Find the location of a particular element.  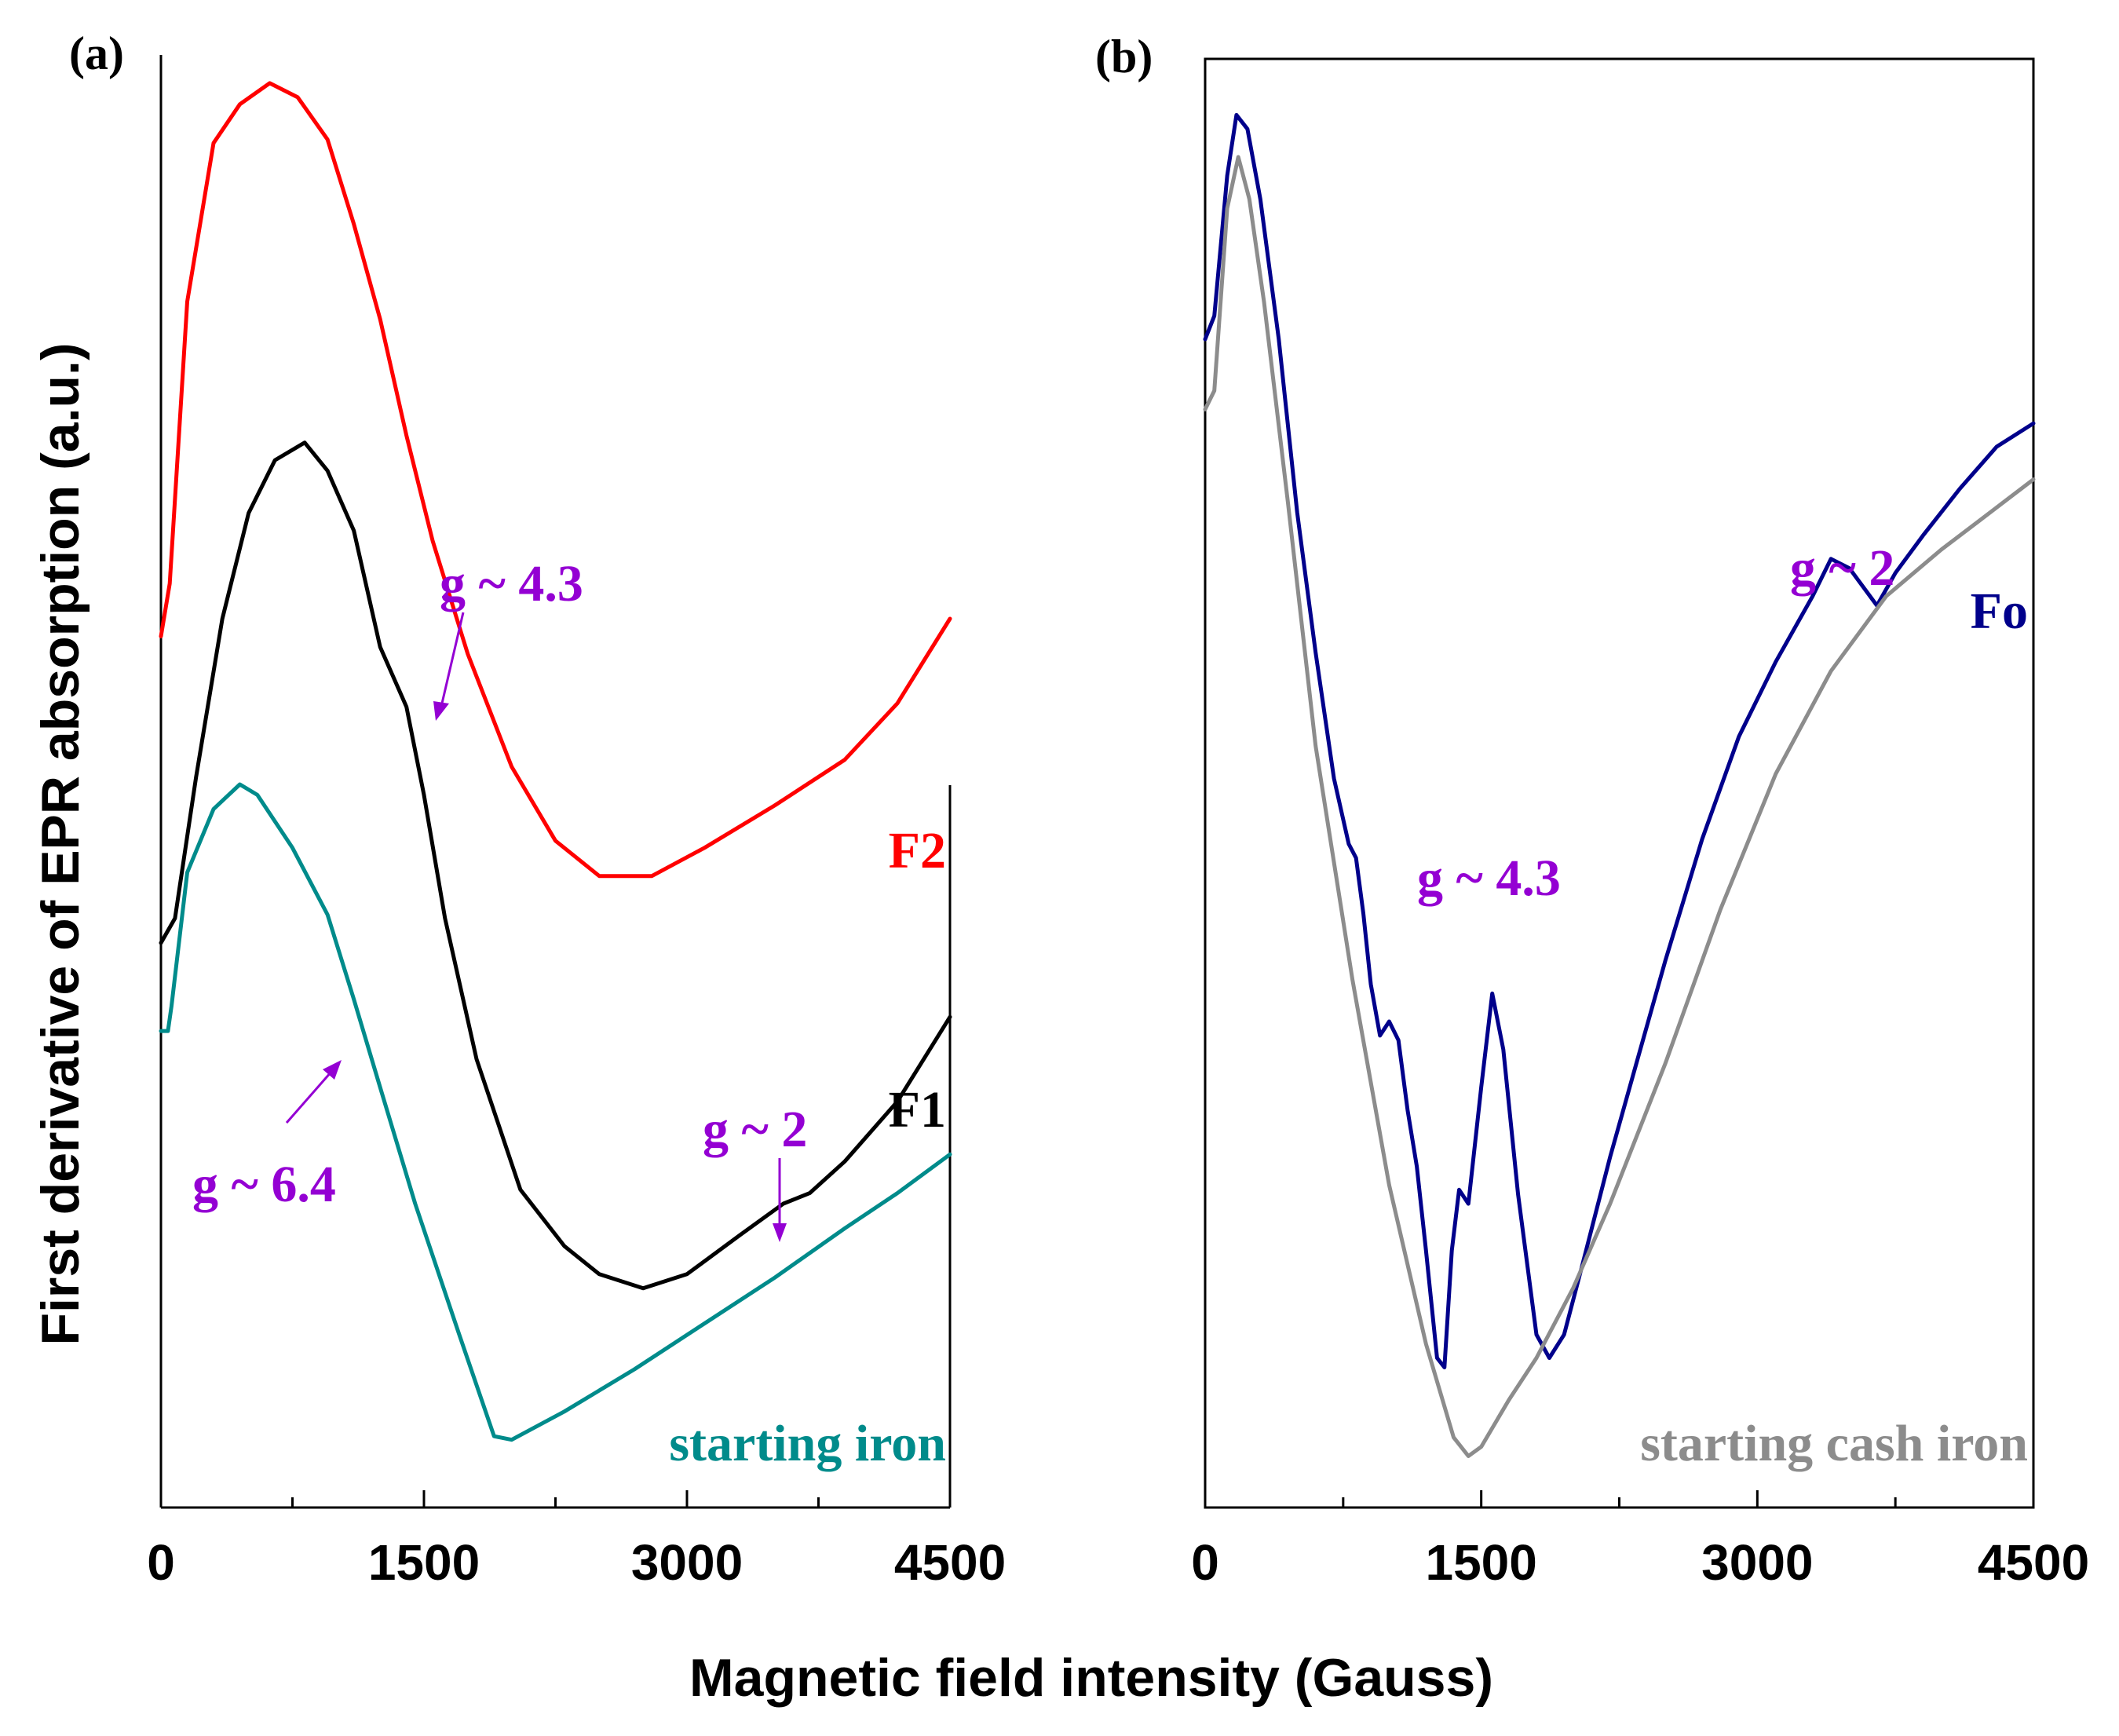

arrow-g-2-a is located at coordinates (780, 1200).